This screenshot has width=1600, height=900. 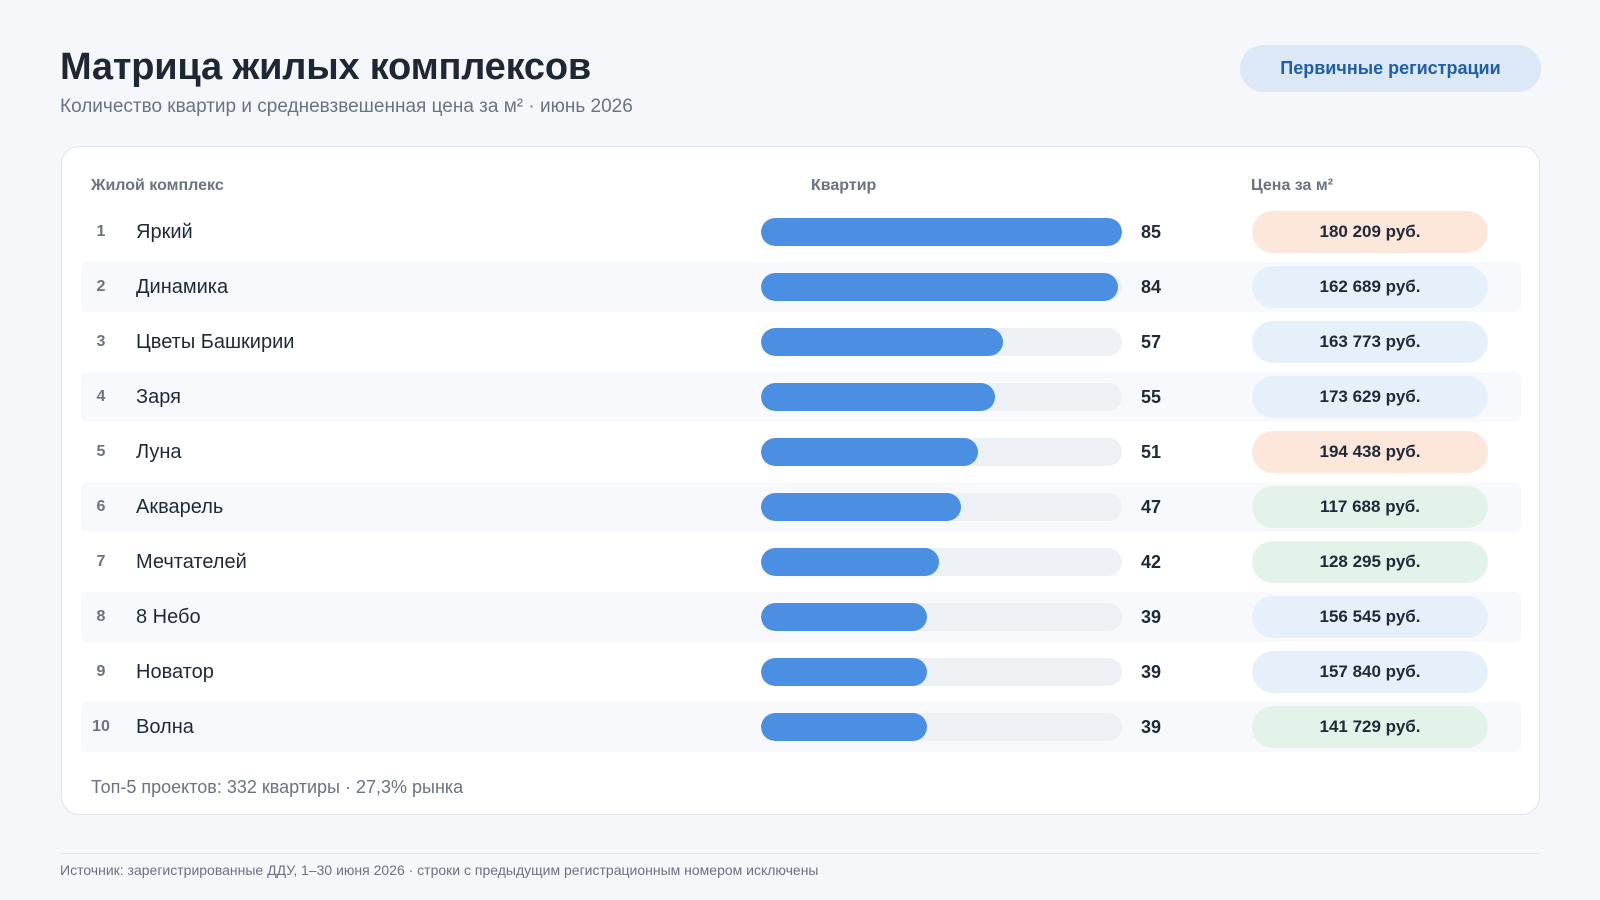 What do you see at coordinates (158, 397) in the screenshot?
I see `complex-name: Заря` at bounding box center [158, 397].